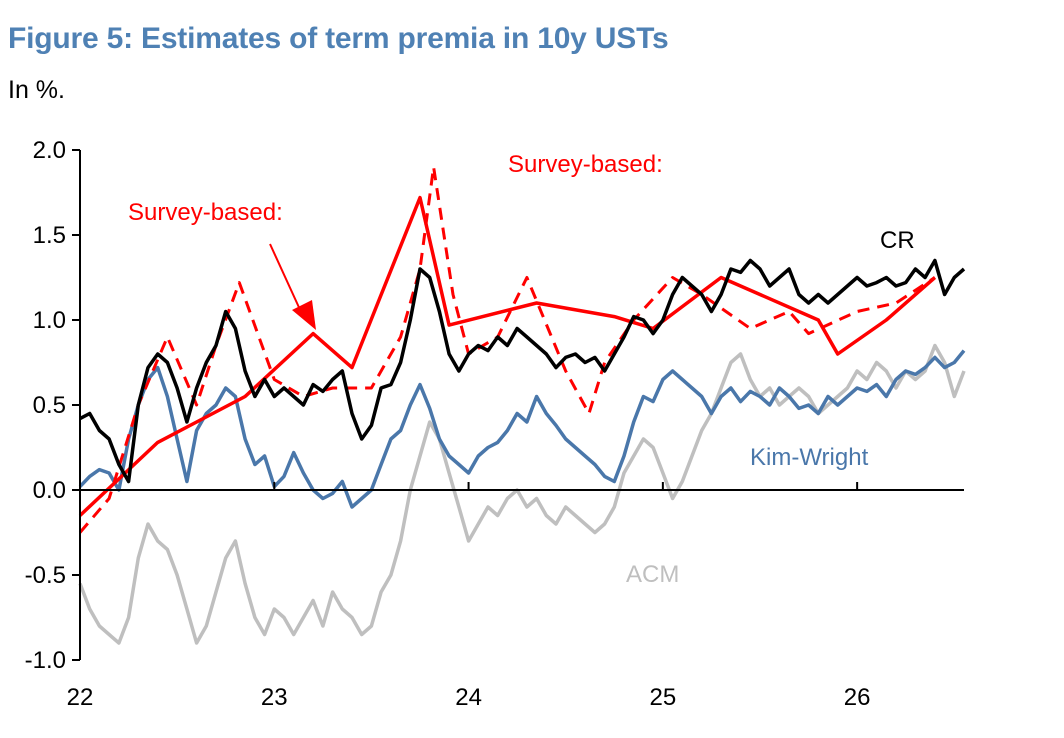  I want to click on annotation-arrow-head, so click(304, 315).